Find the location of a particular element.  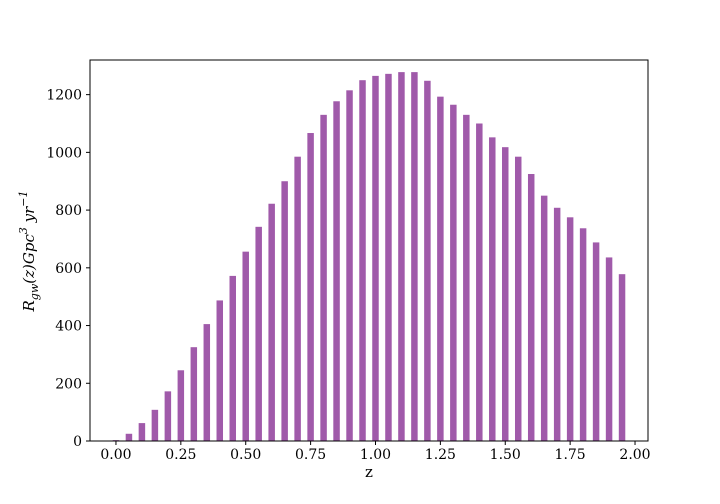

y-tick-label: 1000 is located at coordinates (64, 153).